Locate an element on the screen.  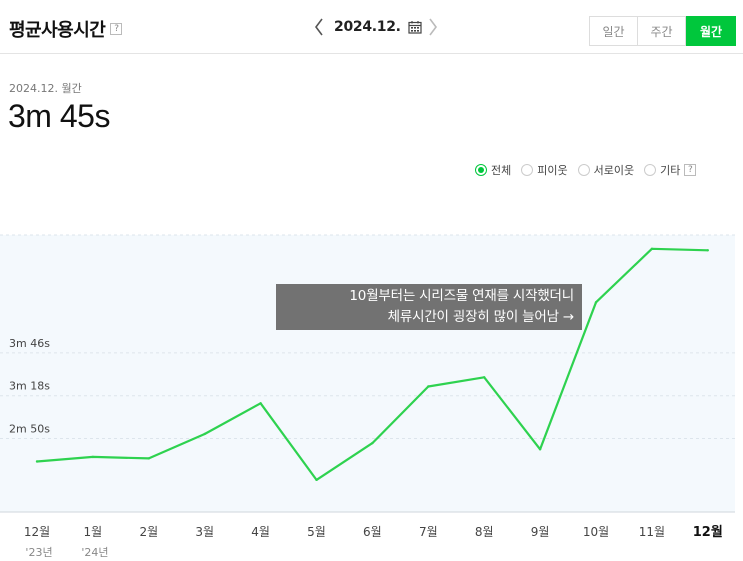
x-tick-label: 11월 is located at coordinates (652, 532).